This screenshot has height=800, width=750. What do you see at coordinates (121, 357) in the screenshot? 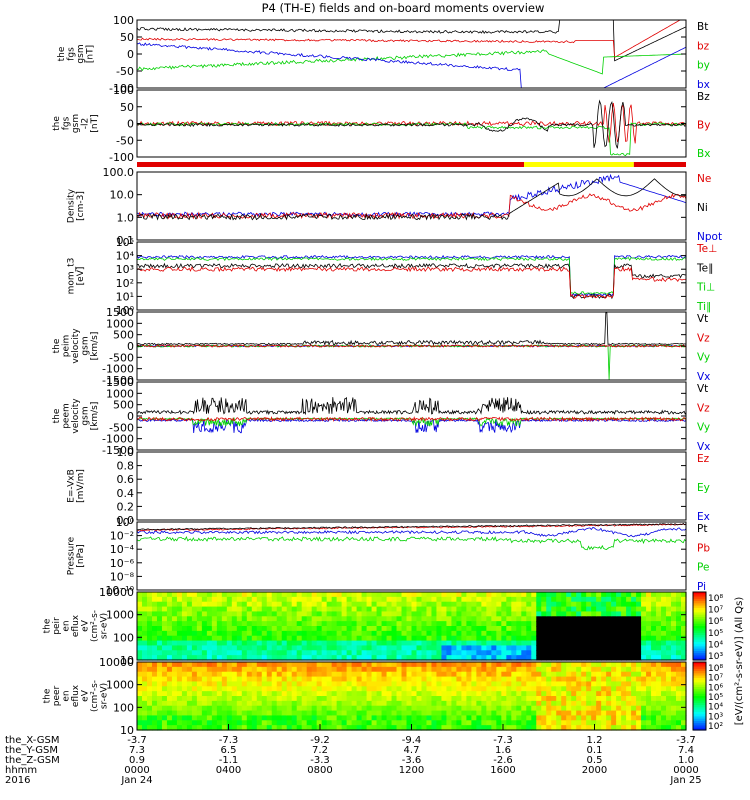
I see `y-tick-label: -500` at bounding box center [121, 357].